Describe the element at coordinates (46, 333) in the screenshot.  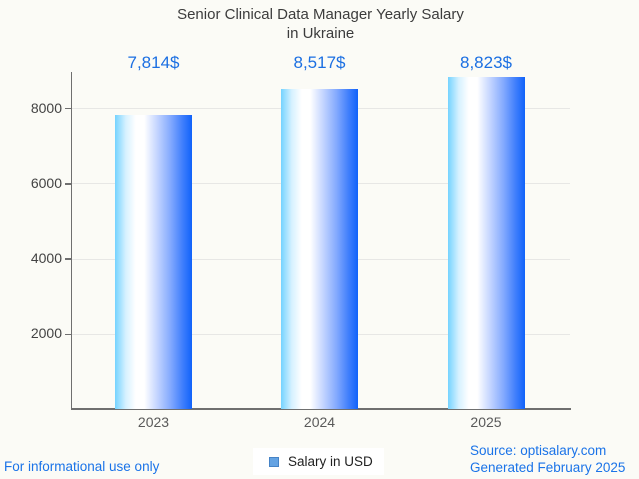
I see `y-tick-label: 2000` at that location.